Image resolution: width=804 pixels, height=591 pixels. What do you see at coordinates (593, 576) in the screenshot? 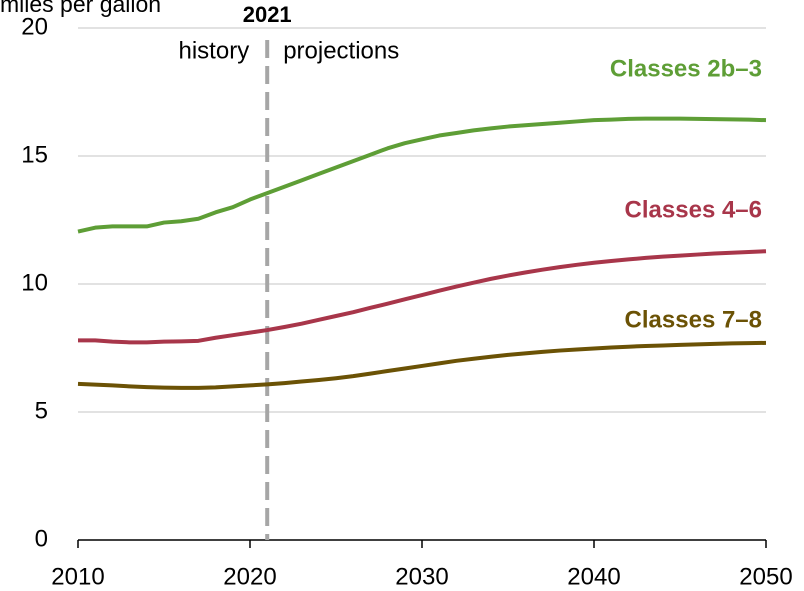
I see `x-tick-label: 2040` at bounding box center [593, 576].